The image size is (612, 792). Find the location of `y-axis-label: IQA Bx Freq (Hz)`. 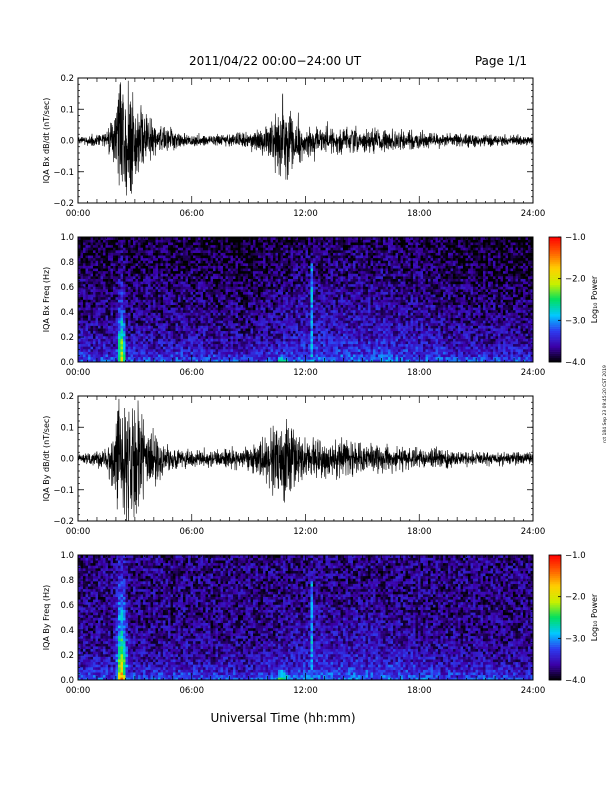

y-axis-label: IQA Bx Freq (Hz) is located at coordinates (46, 300).